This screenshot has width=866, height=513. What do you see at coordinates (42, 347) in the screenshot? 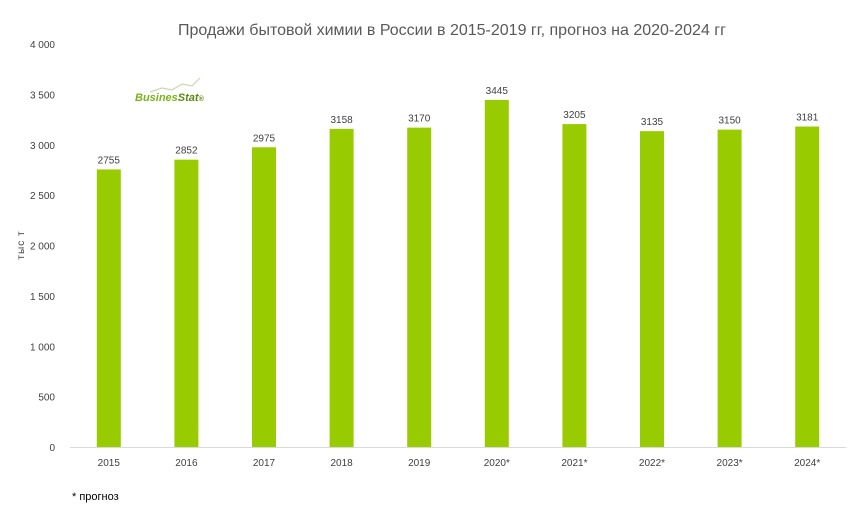
I see `y-tick-label: 1 000` at bounding box center [42, 347].